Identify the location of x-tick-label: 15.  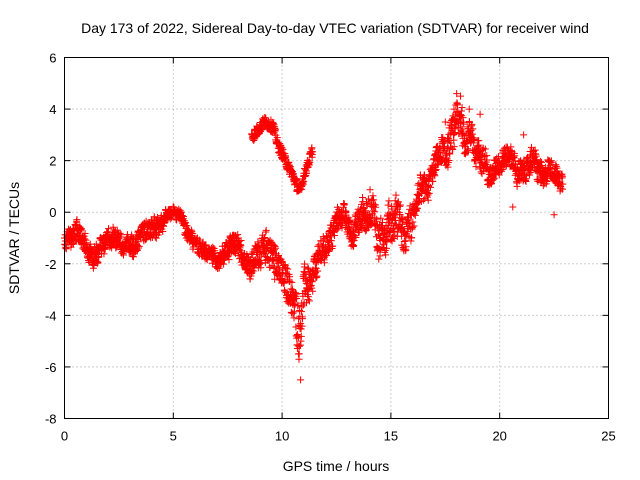
(391, 436).